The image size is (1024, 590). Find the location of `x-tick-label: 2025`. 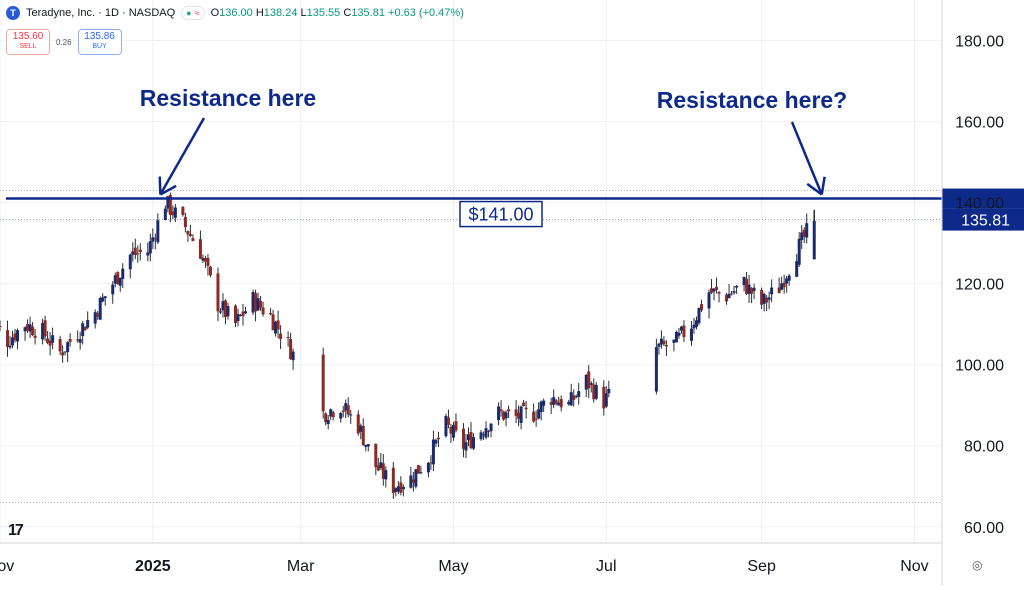

x-tick-label: 2025 is located at coordinates (153, 566).